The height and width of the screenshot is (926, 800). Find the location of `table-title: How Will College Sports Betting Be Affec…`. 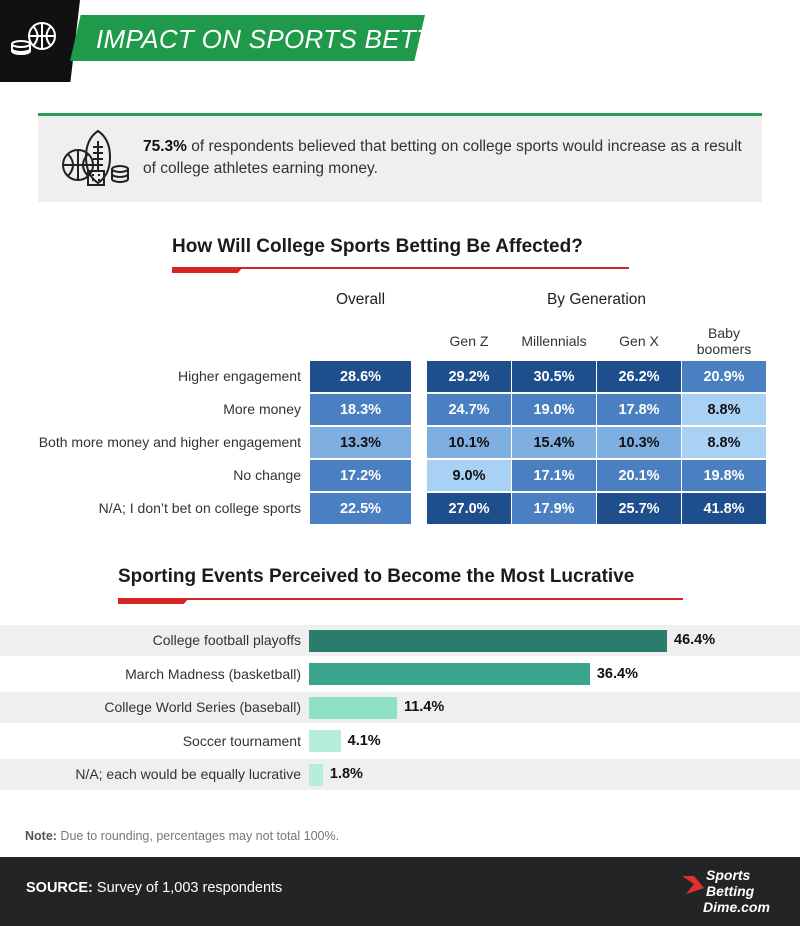

table-title: How Will College Sports Betting Be Affec… is located at coordinates (377, 246).